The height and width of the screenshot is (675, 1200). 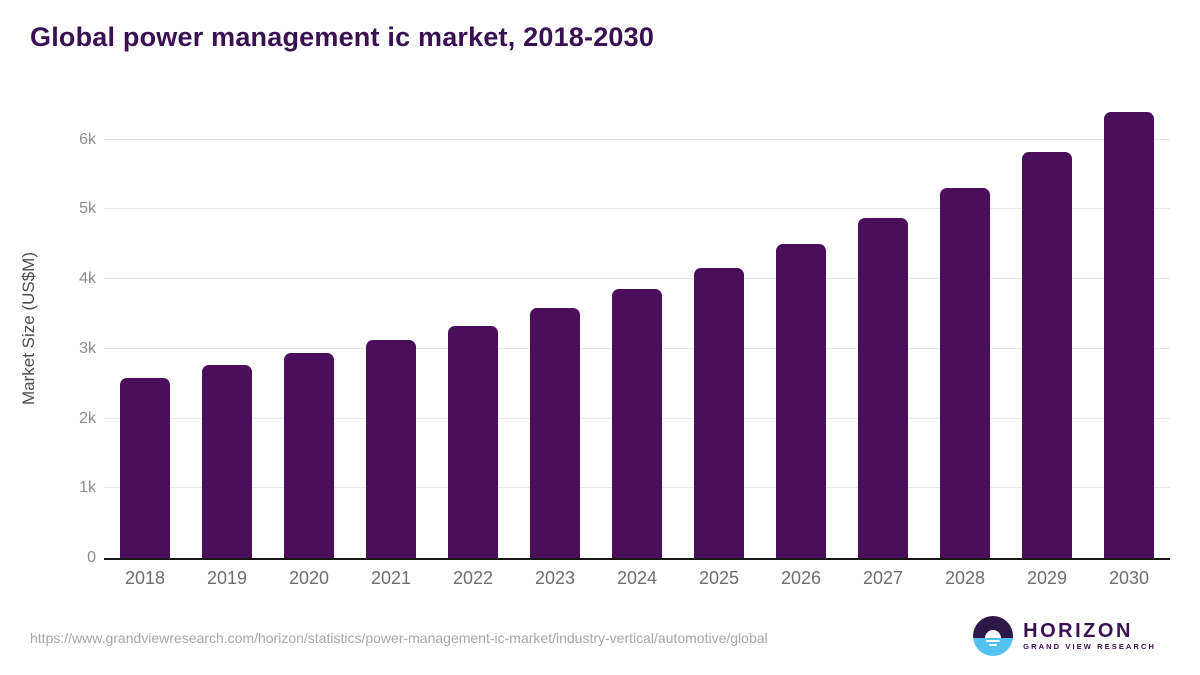 I want to click on x-tick-label-2029: 2029, so click(x=1047, y=578).